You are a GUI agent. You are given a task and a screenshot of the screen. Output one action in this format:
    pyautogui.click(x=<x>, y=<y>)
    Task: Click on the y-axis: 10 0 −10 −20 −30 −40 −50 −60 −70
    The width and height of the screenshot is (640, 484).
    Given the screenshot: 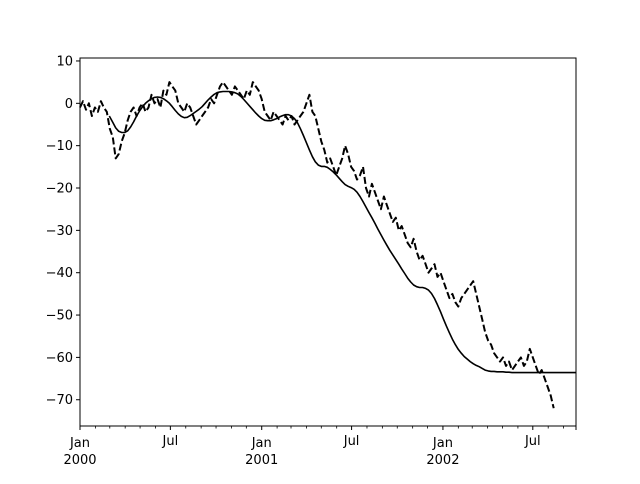 What is the action you would take?
    pyautogui.click(x=63, y=231)
    